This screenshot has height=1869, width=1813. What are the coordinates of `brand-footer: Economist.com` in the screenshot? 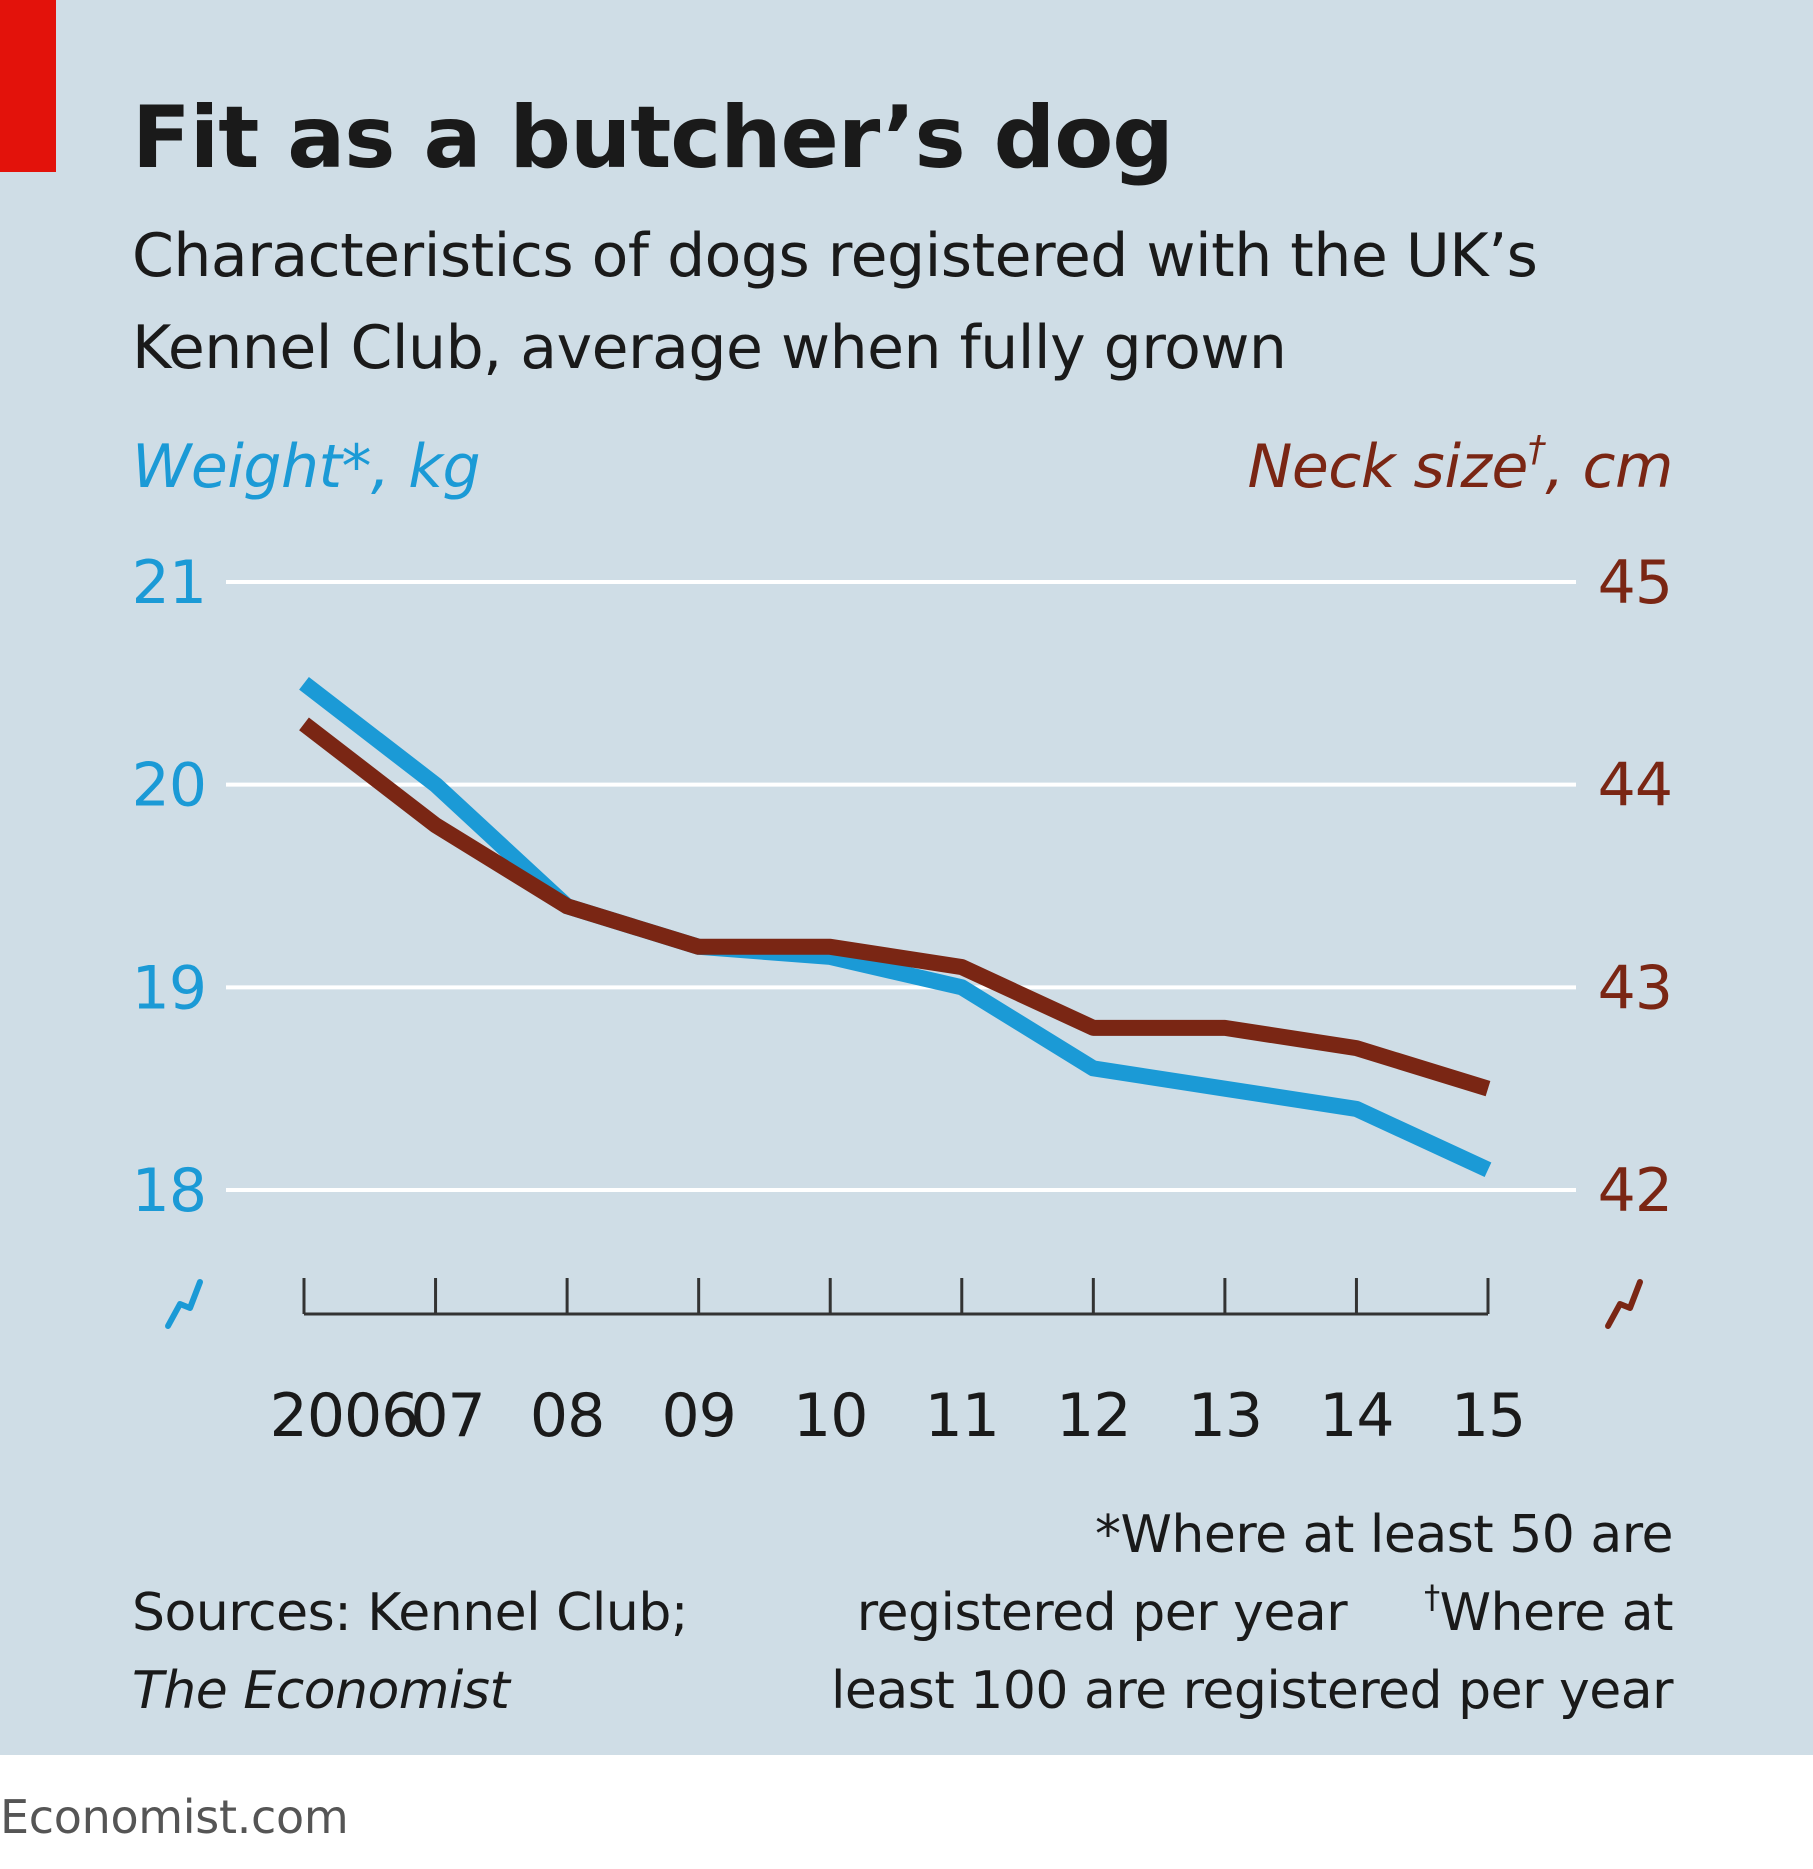 It's located at (174, 1817).